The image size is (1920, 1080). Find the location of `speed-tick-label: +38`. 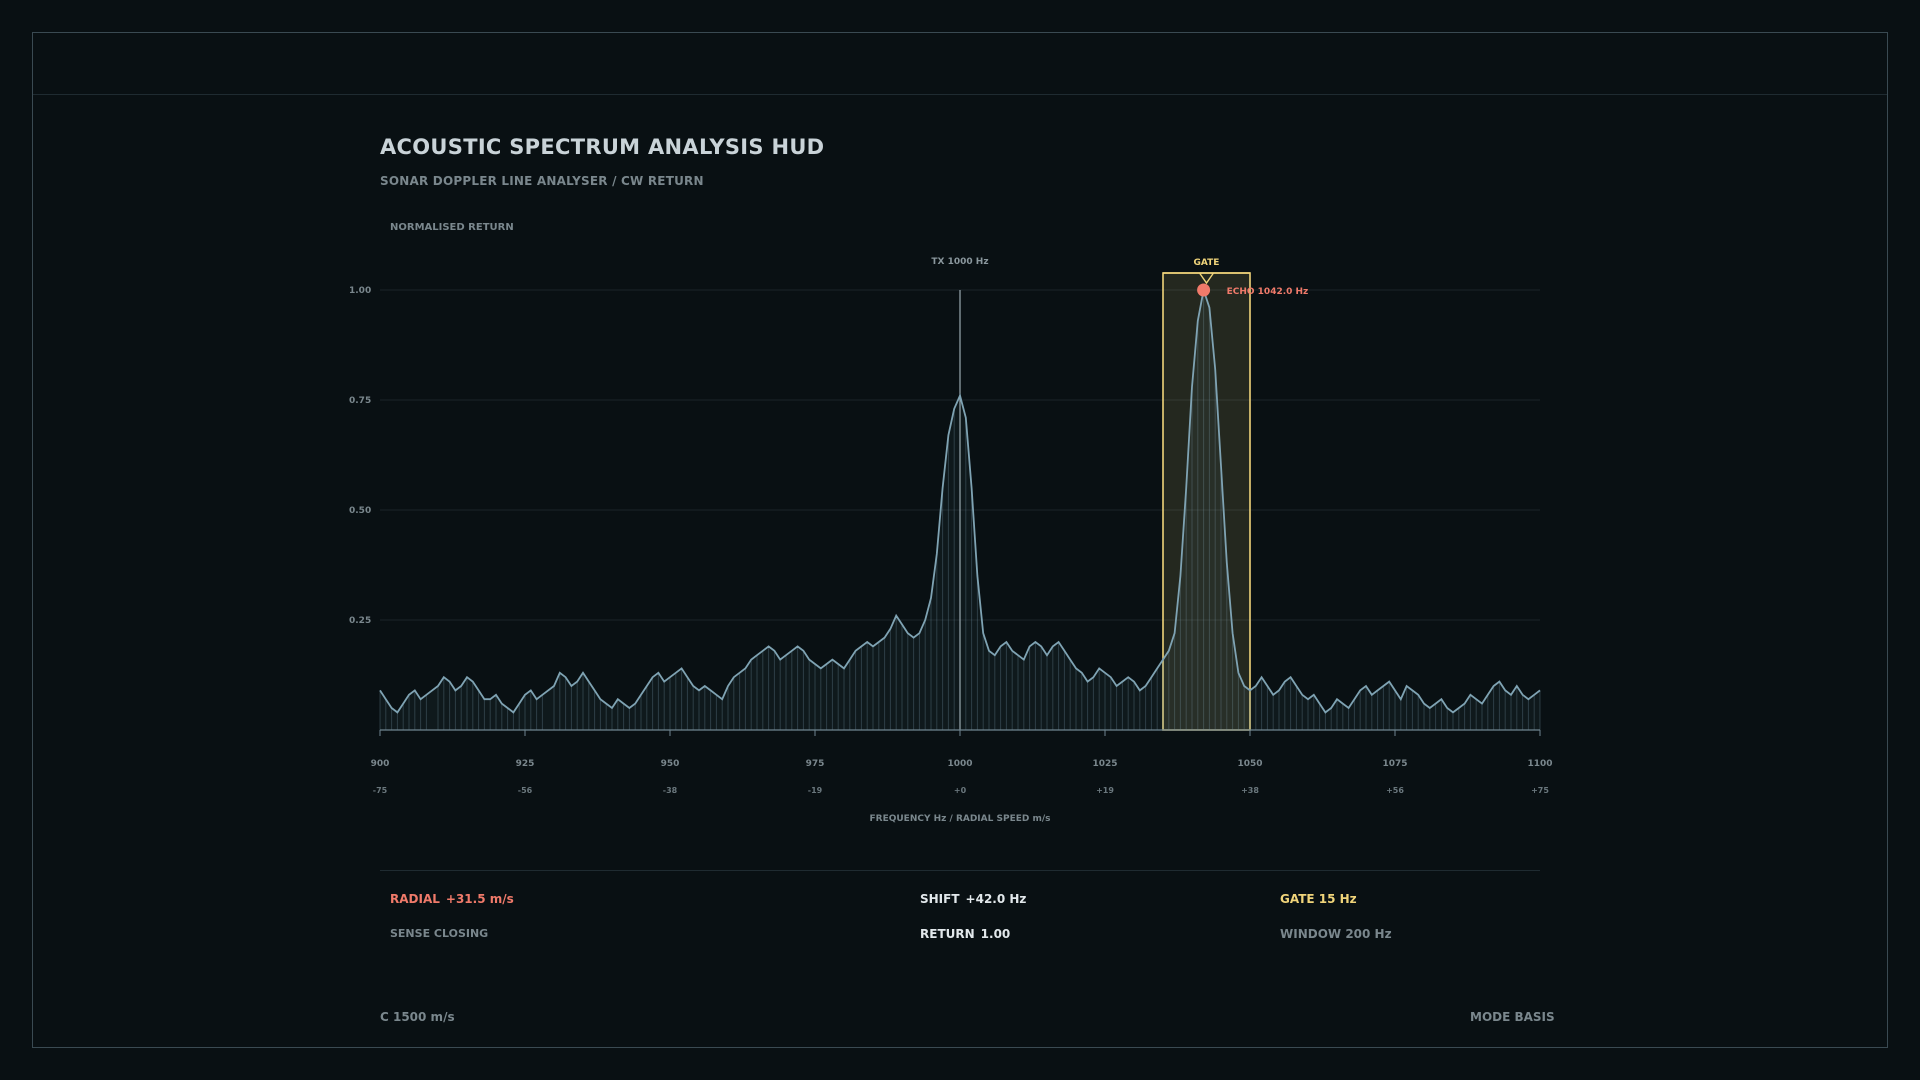

speed-tick-label: +38 is located at coordinates (1250, 790).